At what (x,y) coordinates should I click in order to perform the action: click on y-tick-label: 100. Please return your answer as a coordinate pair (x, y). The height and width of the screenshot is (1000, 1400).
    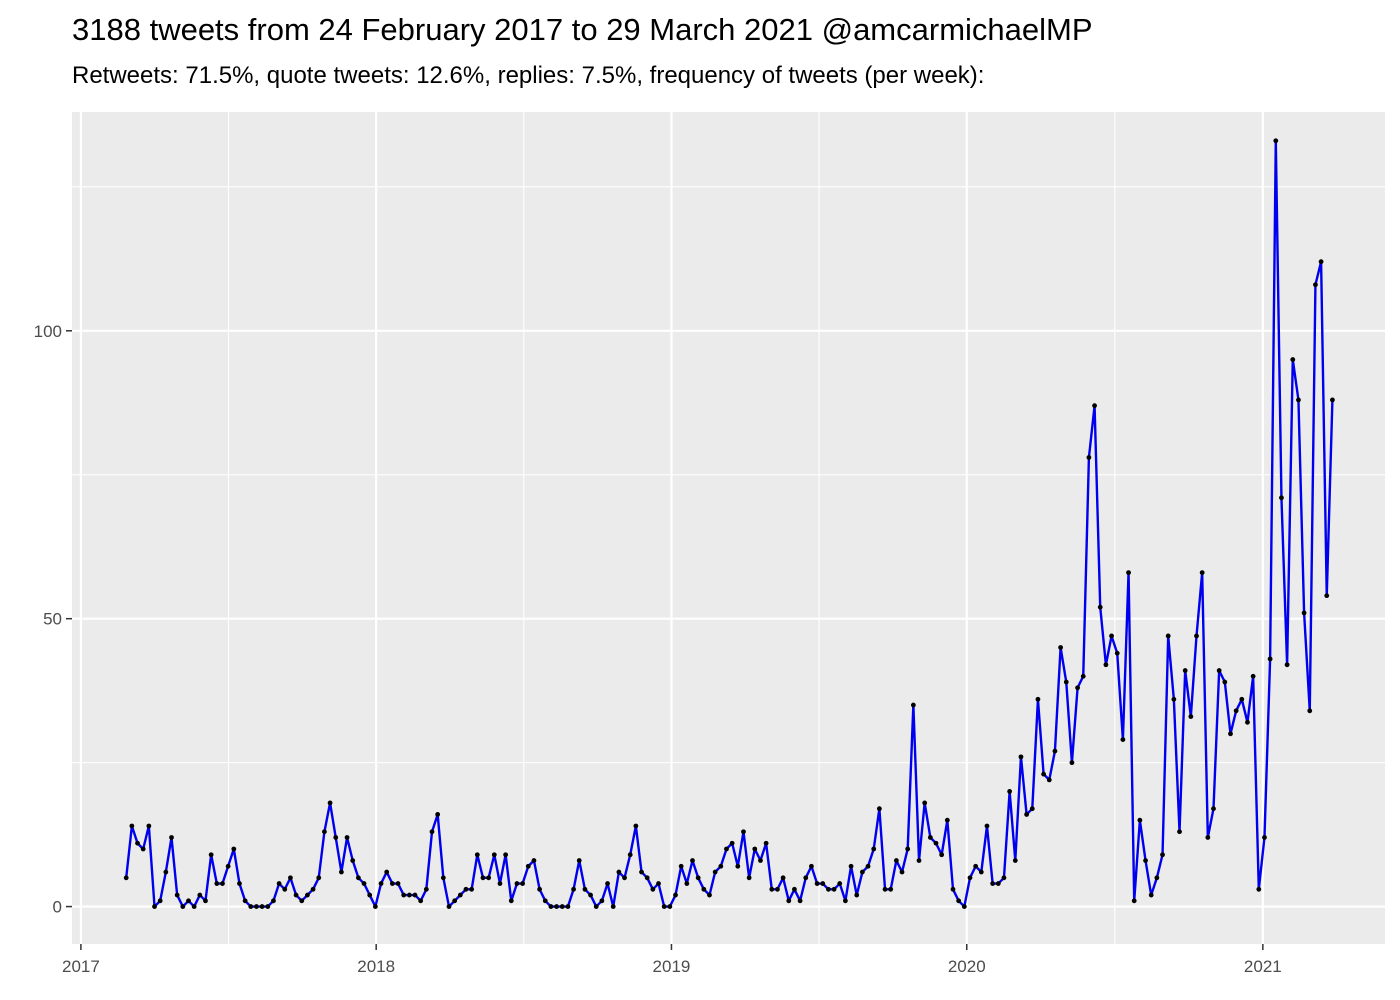
    Looking at the image, I should click on (48, 331).